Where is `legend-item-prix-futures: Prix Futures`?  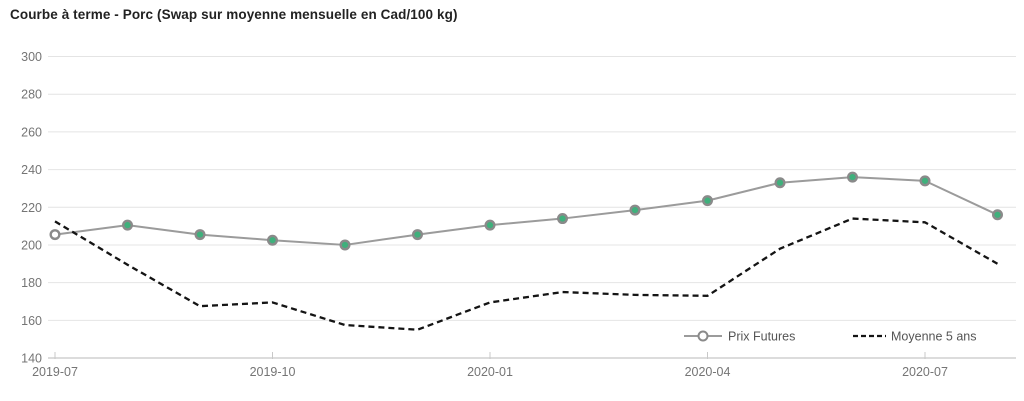
legend-item-prix-futures: Prix Futures is located at coordinates (739, 337).